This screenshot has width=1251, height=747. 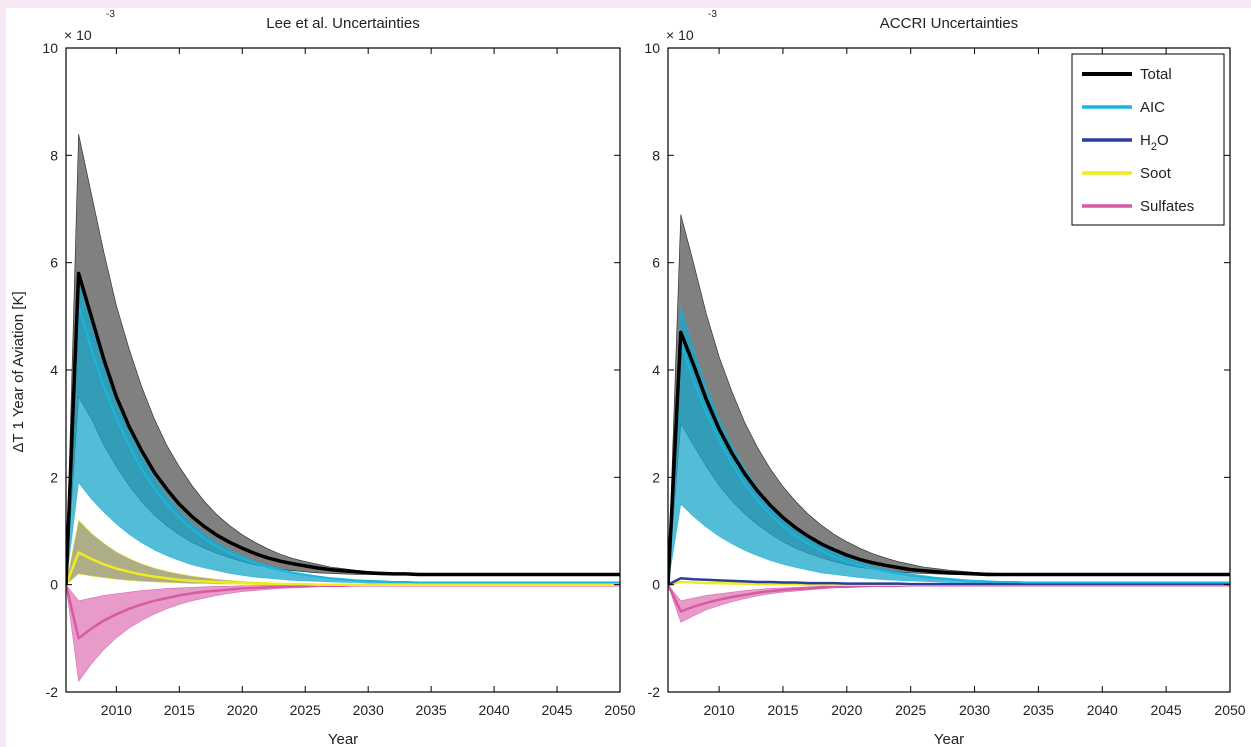 What do you see at coordinates (949, 581) in the screenshot?
I see `series-line-h2o` at bounding box center [949, 581].